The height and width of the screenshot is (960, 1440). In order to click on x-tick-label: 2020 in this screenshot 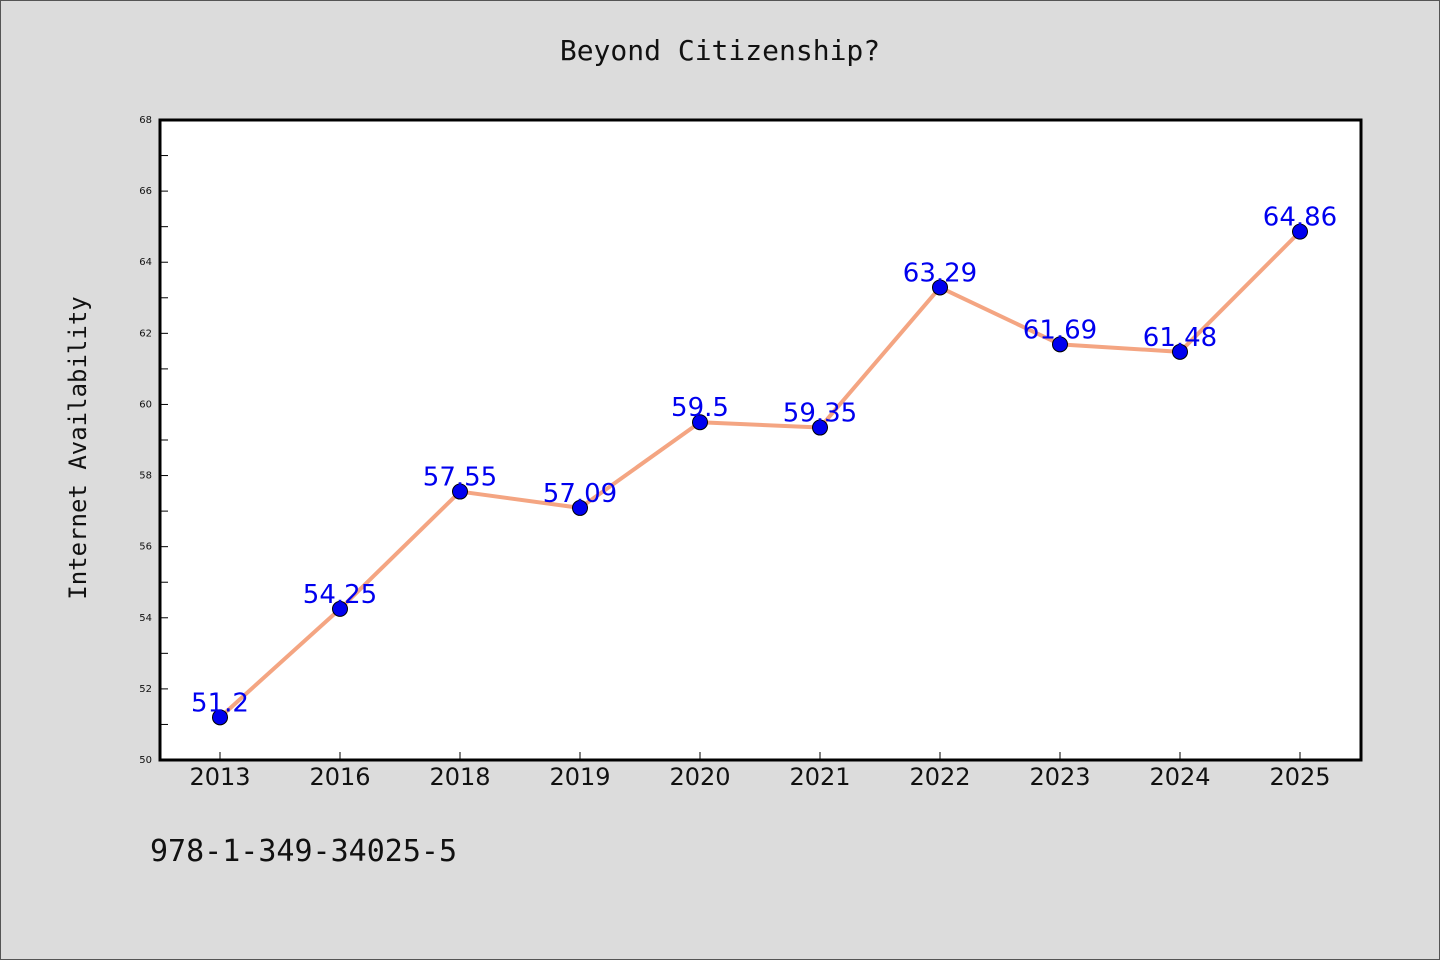, I will do `click(699, 777)`.